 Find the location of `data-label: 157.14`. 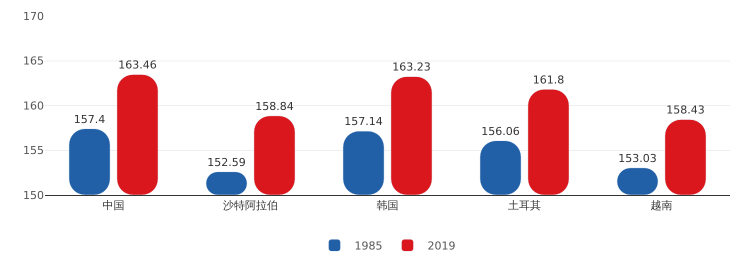

data-label: 157.14 is located at coordinates (363, 121).